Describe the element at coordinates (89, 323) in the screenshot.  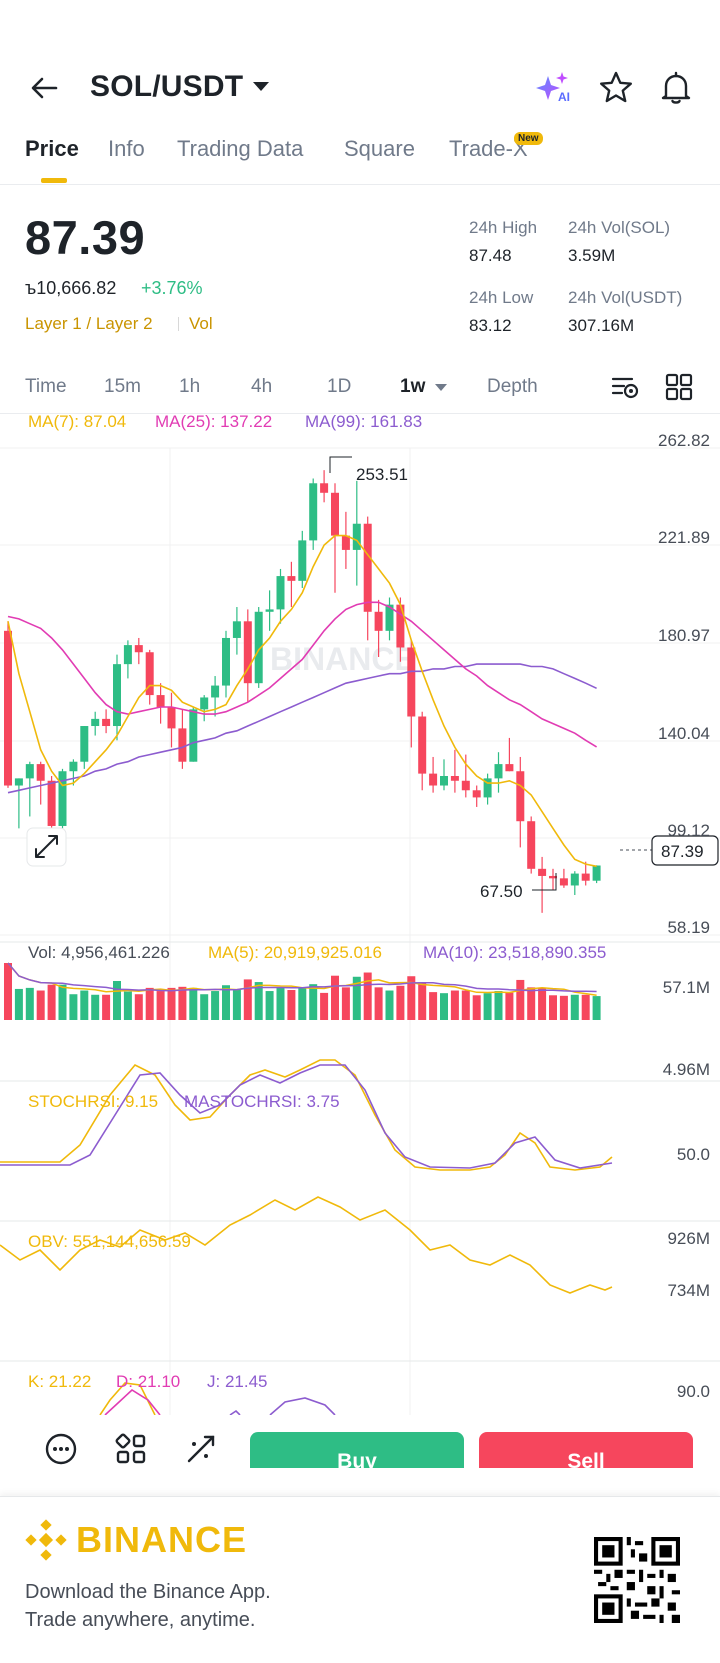
I see `category-tag-layer: Layer 1 / Layer 2` at that location.